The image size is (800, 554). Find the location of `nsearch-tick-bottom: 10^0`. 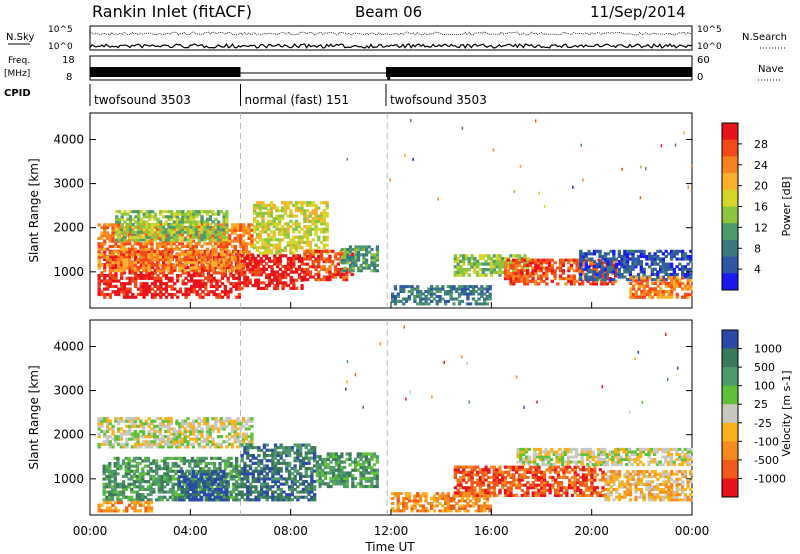

nsearch-tick-bottom: 10^0 is located at coordinates (709, 47).